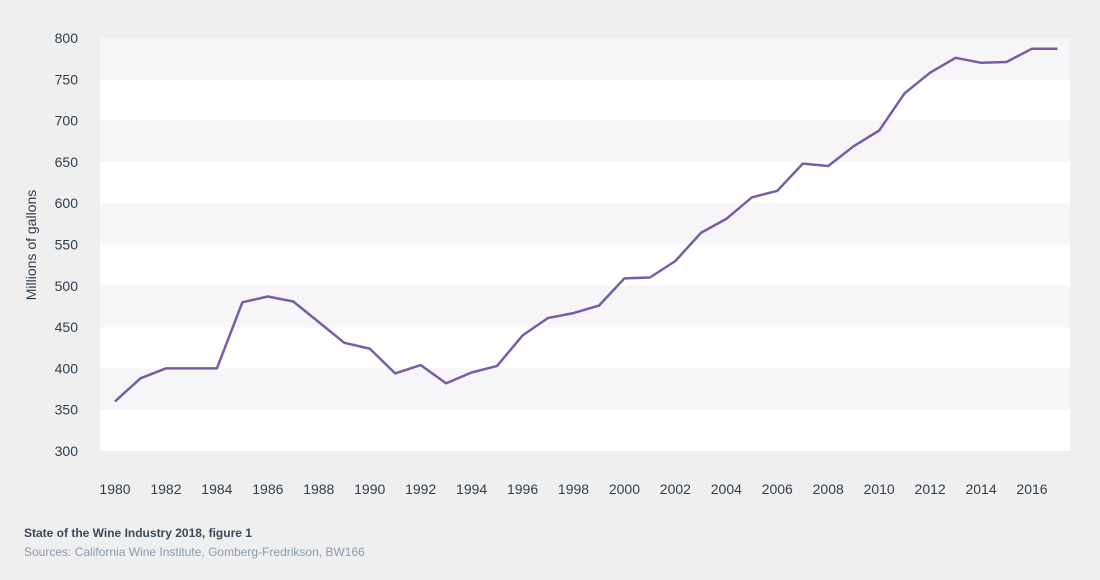  What do you see at coordinates (67, 286) in the screenshot?
I see `y-tick-label: 500` at bounding box center [67, 286].